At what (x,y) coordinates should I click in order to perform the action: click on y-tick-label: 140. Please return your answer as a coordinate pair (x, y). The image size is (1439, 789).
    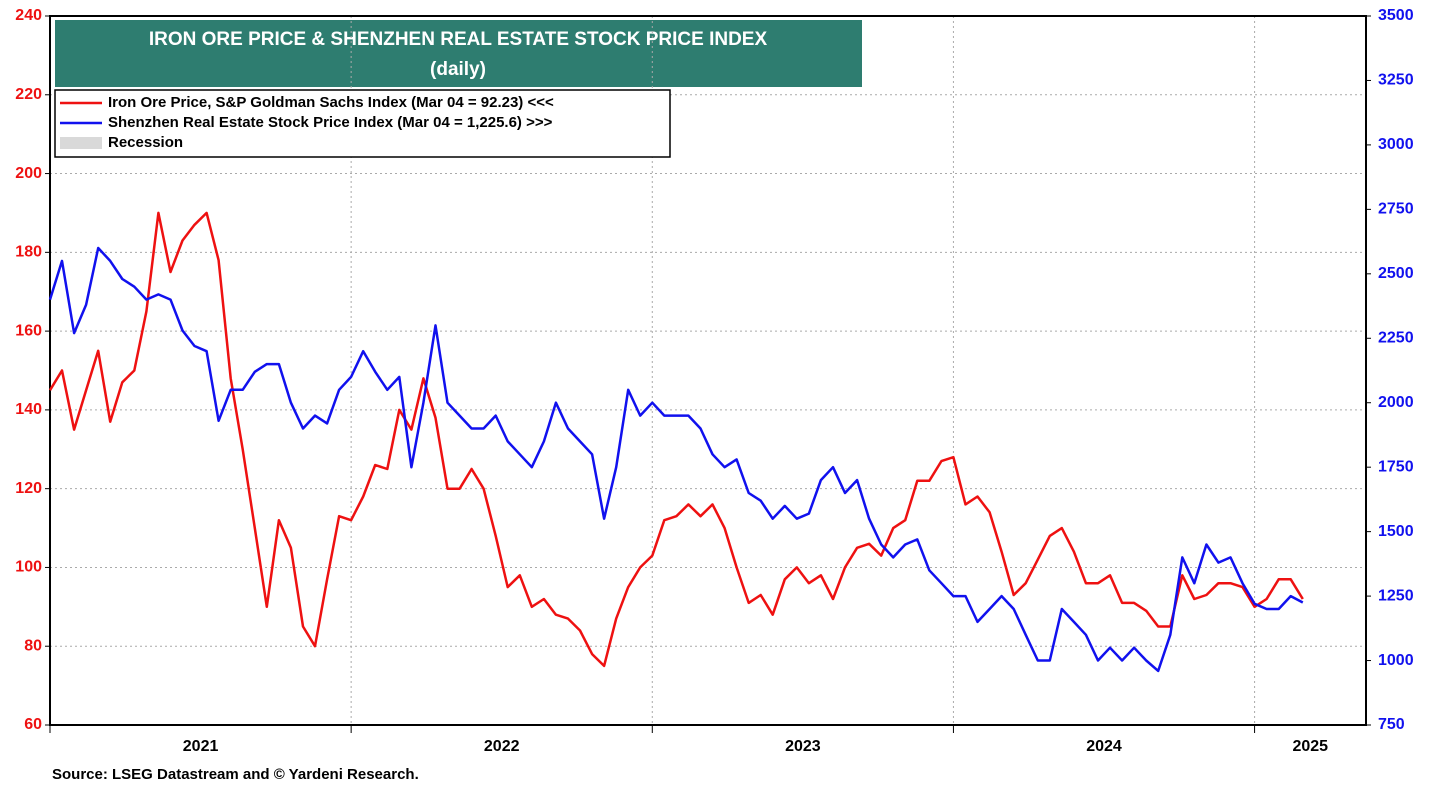
    Looking at the image, I should click on (28, 409).